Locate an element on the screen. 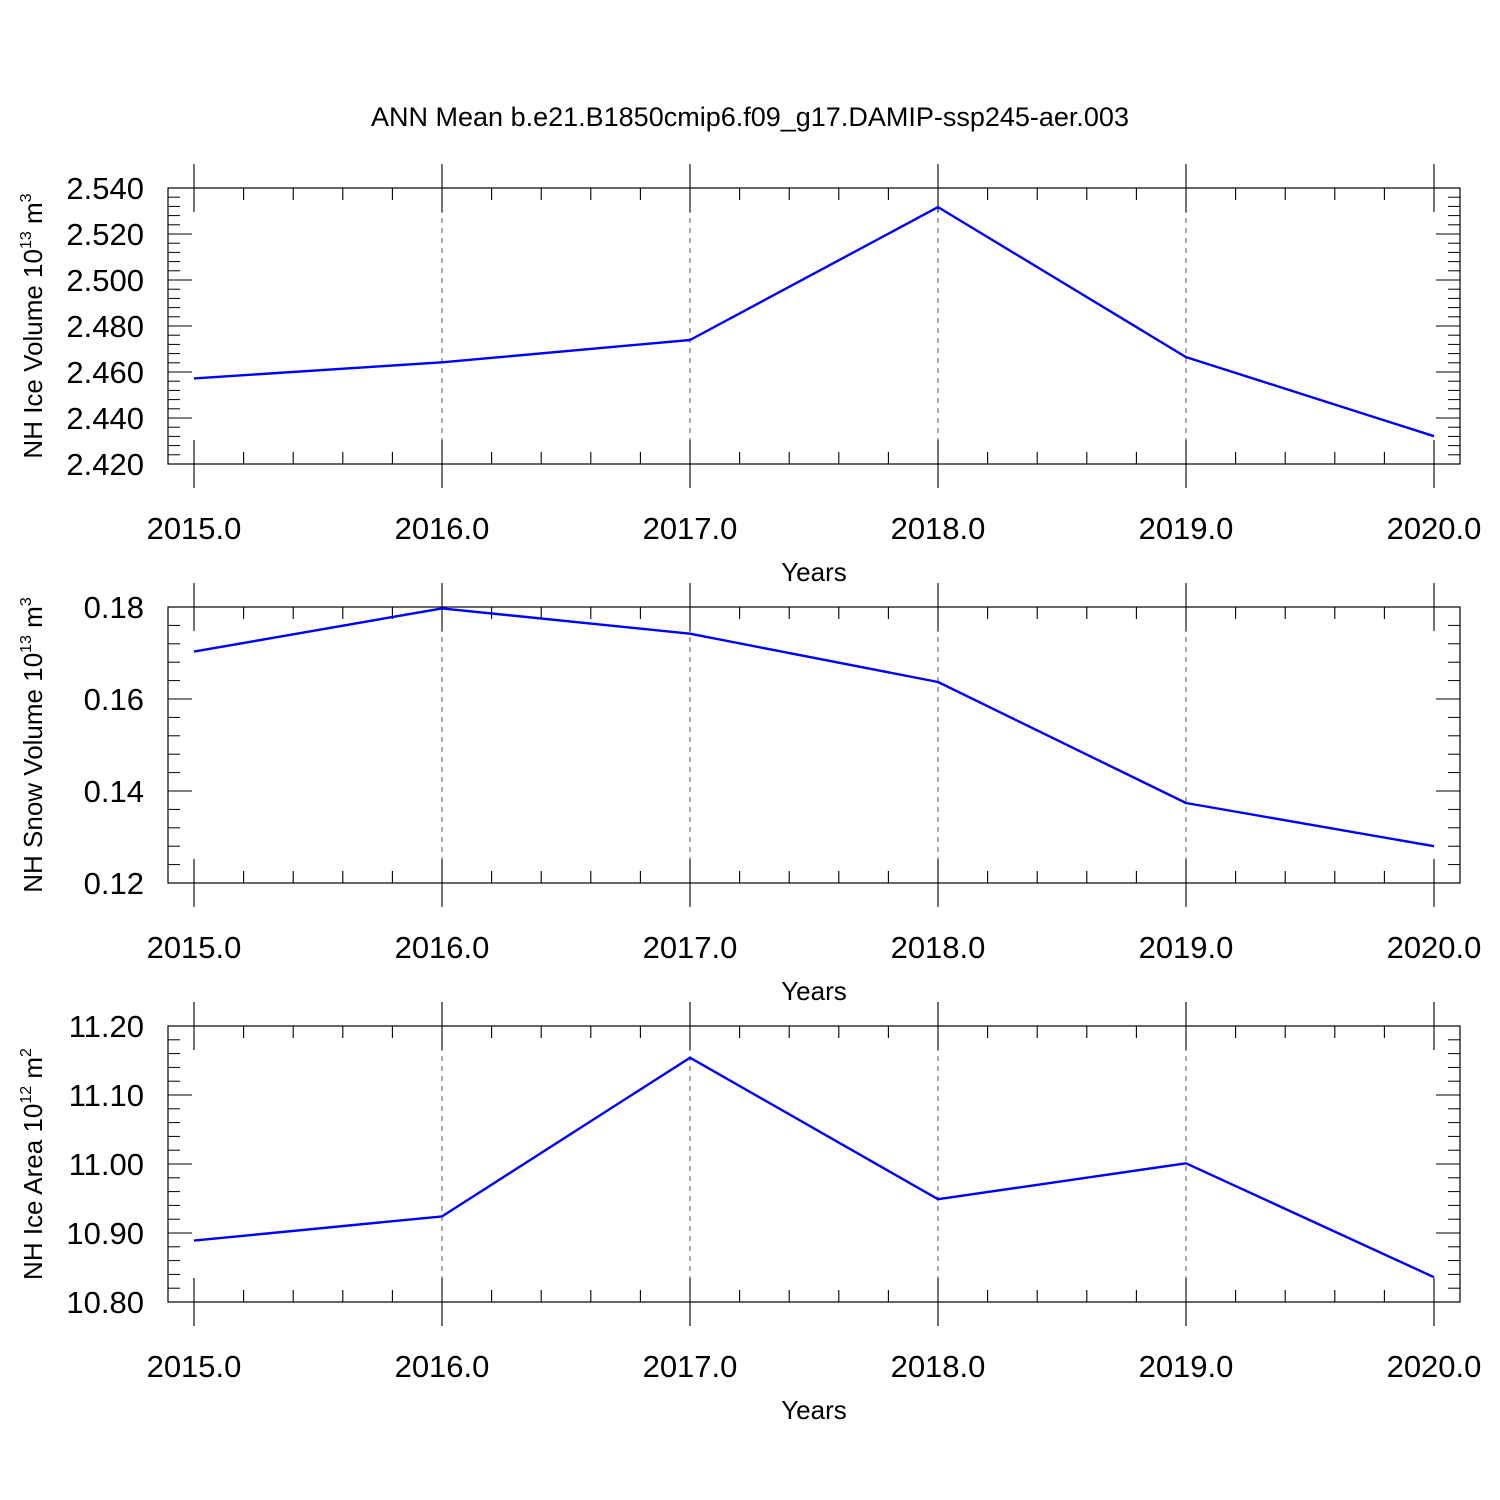 This screenshot has width=1500, height=1500. y-tick-label: 0.16 is located at coordinates (114, 699).